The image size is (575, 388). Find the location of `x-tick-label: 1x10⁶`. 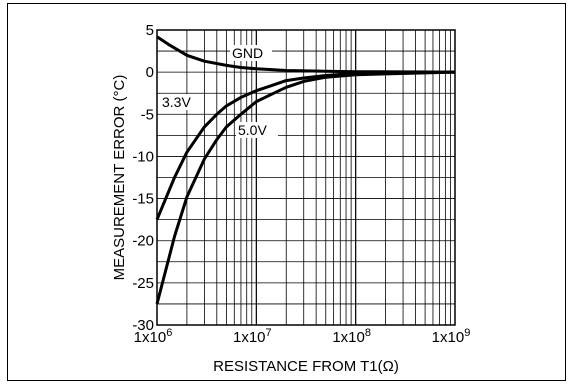

x-tick-label: 1x10⁶ is located at coordinates (153, 336).